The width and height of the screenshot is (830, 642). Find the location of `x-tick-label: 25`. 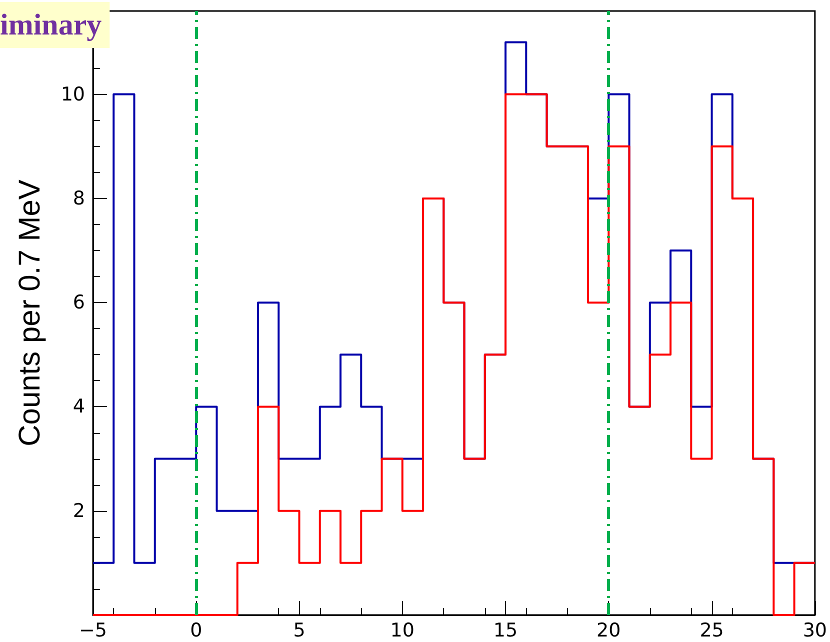

x-tick-label: 25 is located at coordinates (712, 631).